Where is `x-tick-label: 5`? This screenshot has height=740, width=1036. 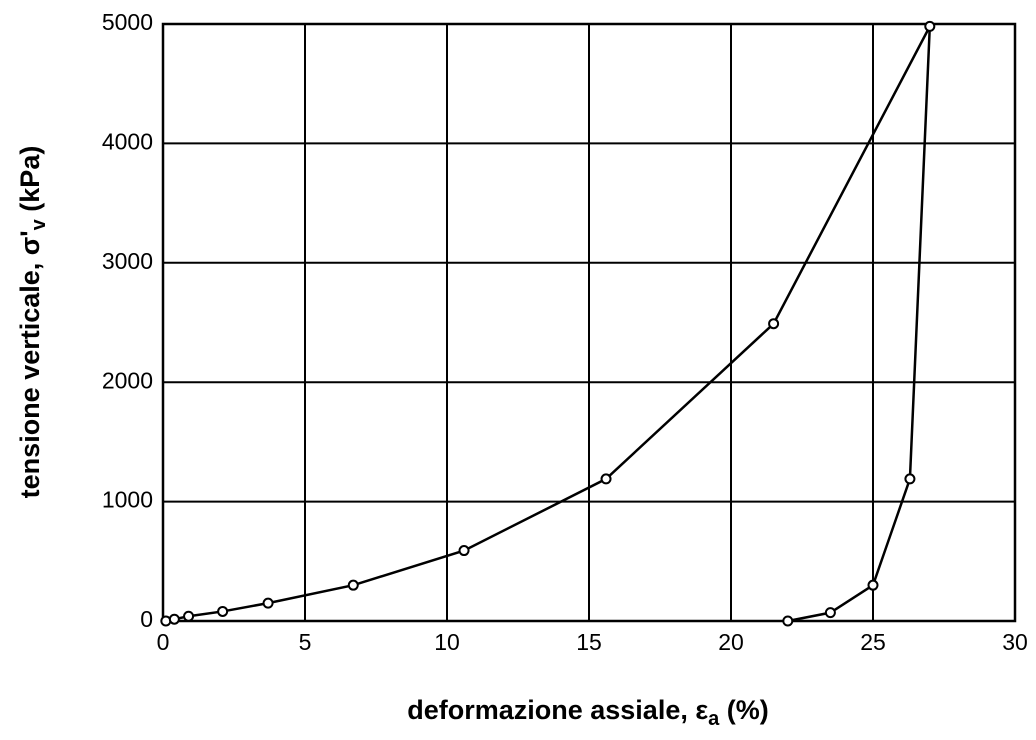
x-tick-label: 5 is located at coordinates (305, 642).